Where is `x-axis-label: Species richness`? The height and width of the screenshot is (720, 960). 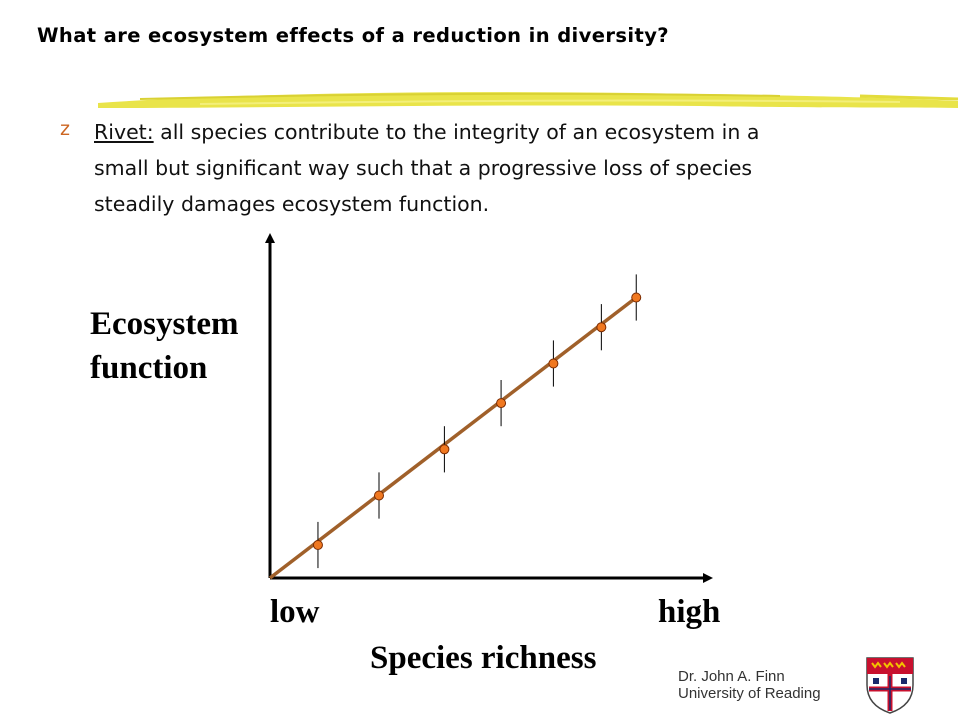
x-axis-label: Species richness is located at coordinates (483, 658).